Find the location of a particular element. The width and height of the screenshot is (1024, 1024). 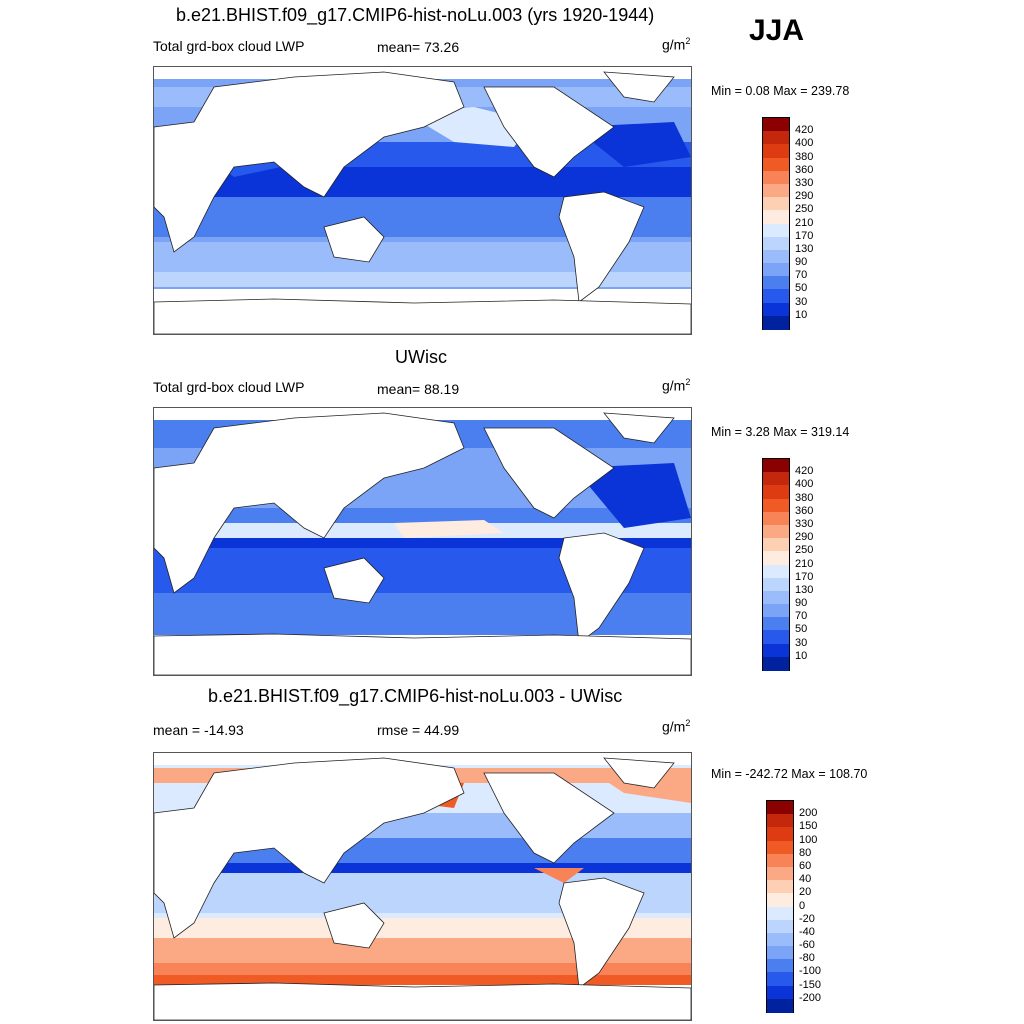

panel1-variable-label: Total grd-box cloud LWP is located at coordinates (229, 46).